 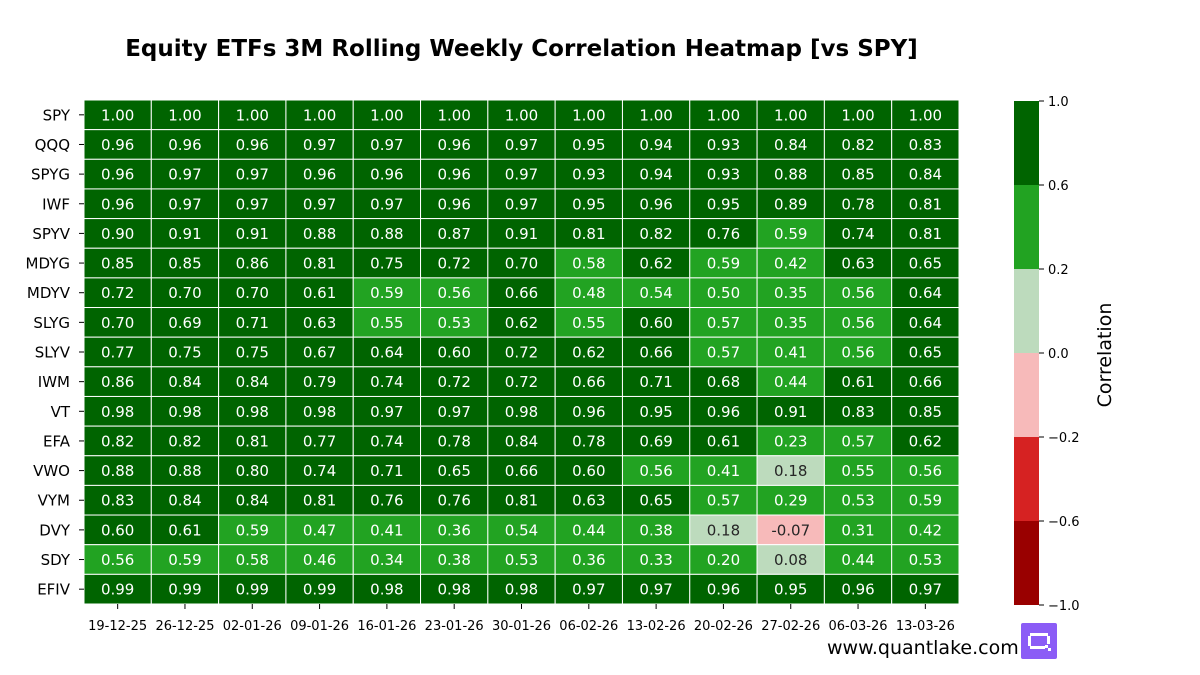 What do you see at coordinates (790, 353) in the screenshot?
I see `cell-value-label: 0.41` at bounding box center [790, 353].